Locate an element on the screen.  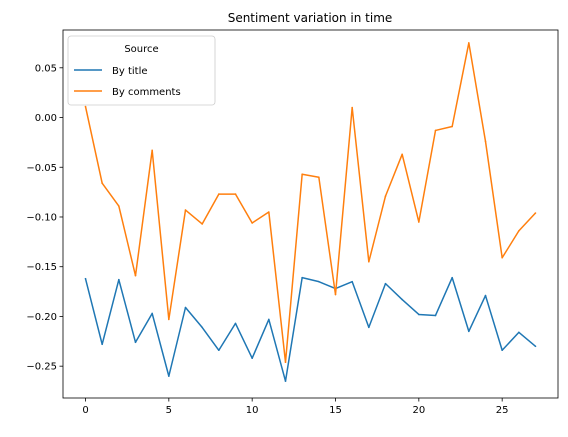
x-tick-label: 25 is located at coordinates (502, 410).